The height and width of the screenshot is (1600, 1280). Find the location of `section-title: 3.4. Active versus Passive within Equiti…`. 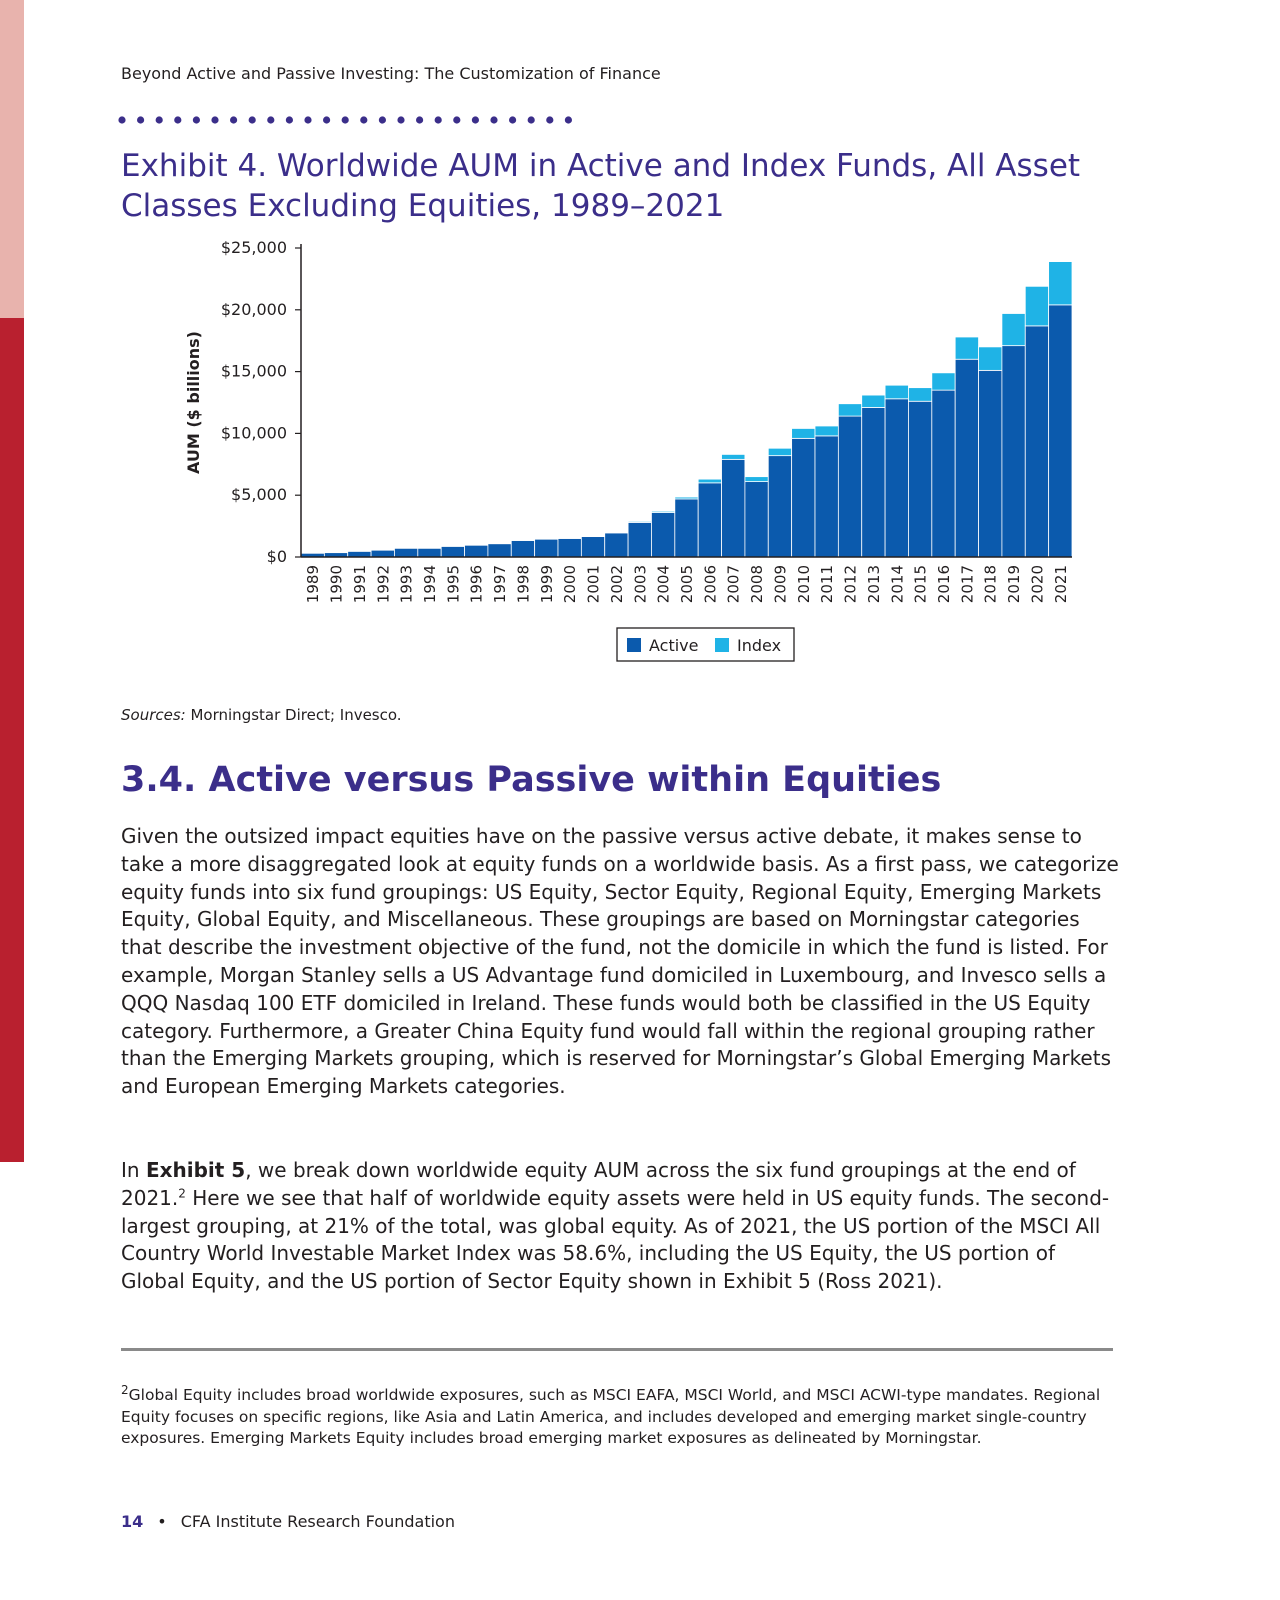

section-title: 3.4. Active versus Passive within Equiti… is located at coordinates (531, 780).